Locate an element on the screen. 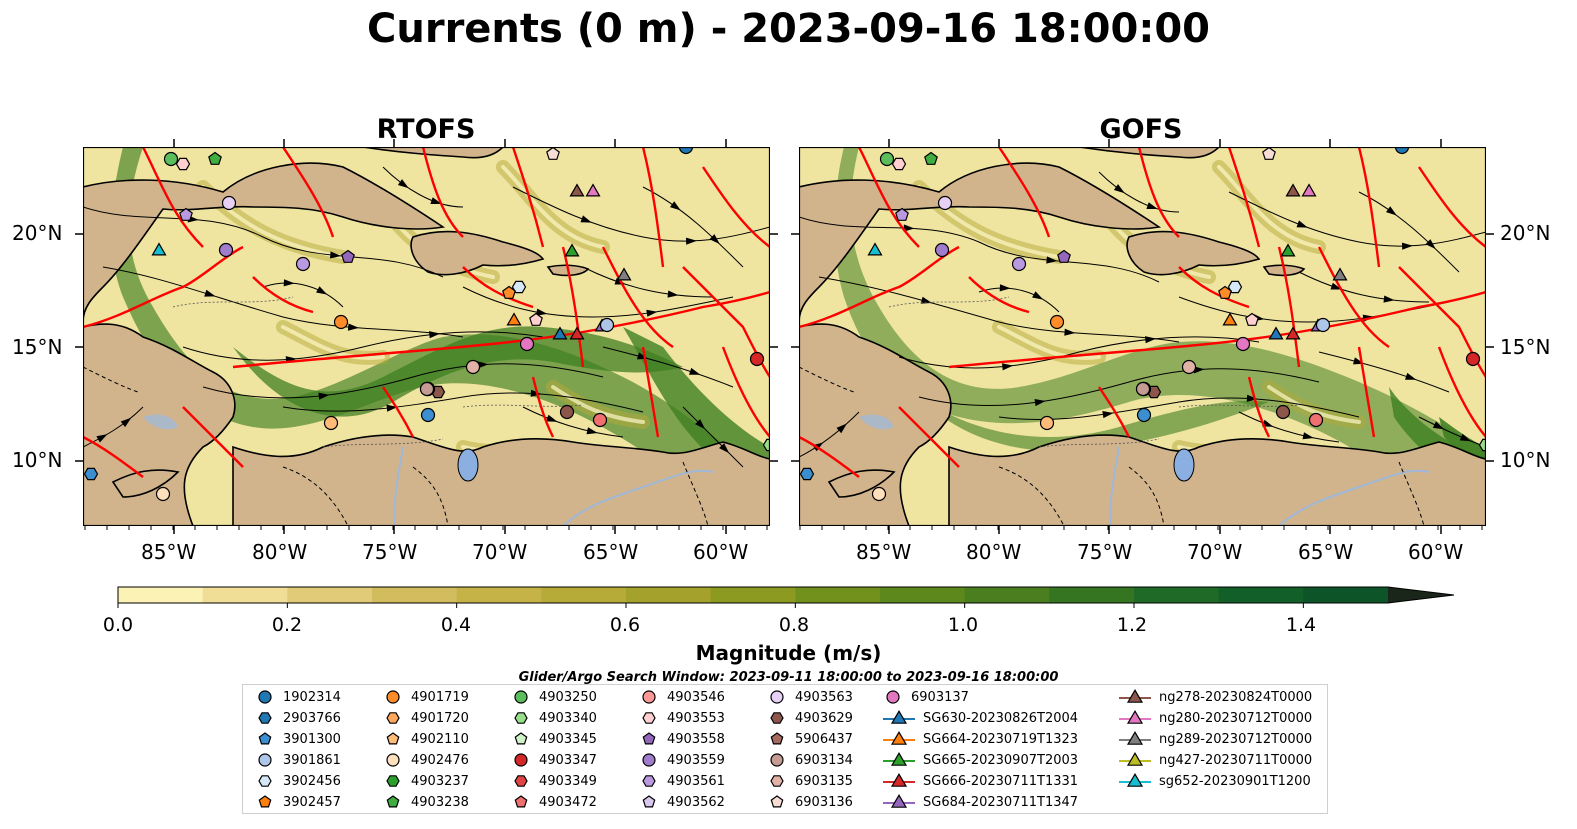  legend-item: 4903558 is located at coordinates (682, 739).